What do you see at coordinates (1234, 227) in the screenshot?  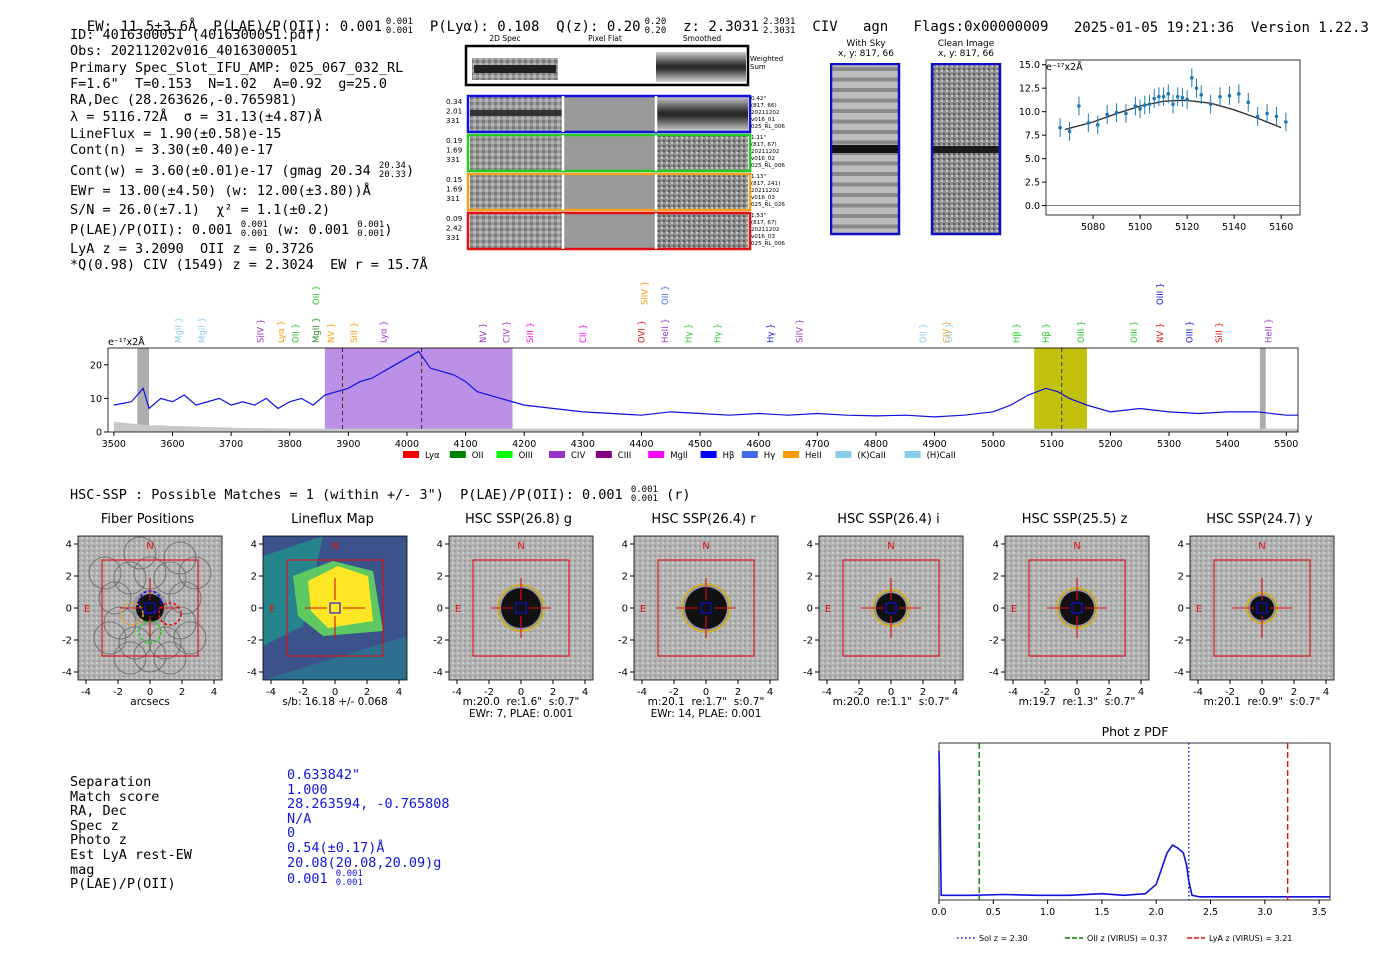 I see `zoom-xtick-label: 5140` at bounding box center [1234, 227].